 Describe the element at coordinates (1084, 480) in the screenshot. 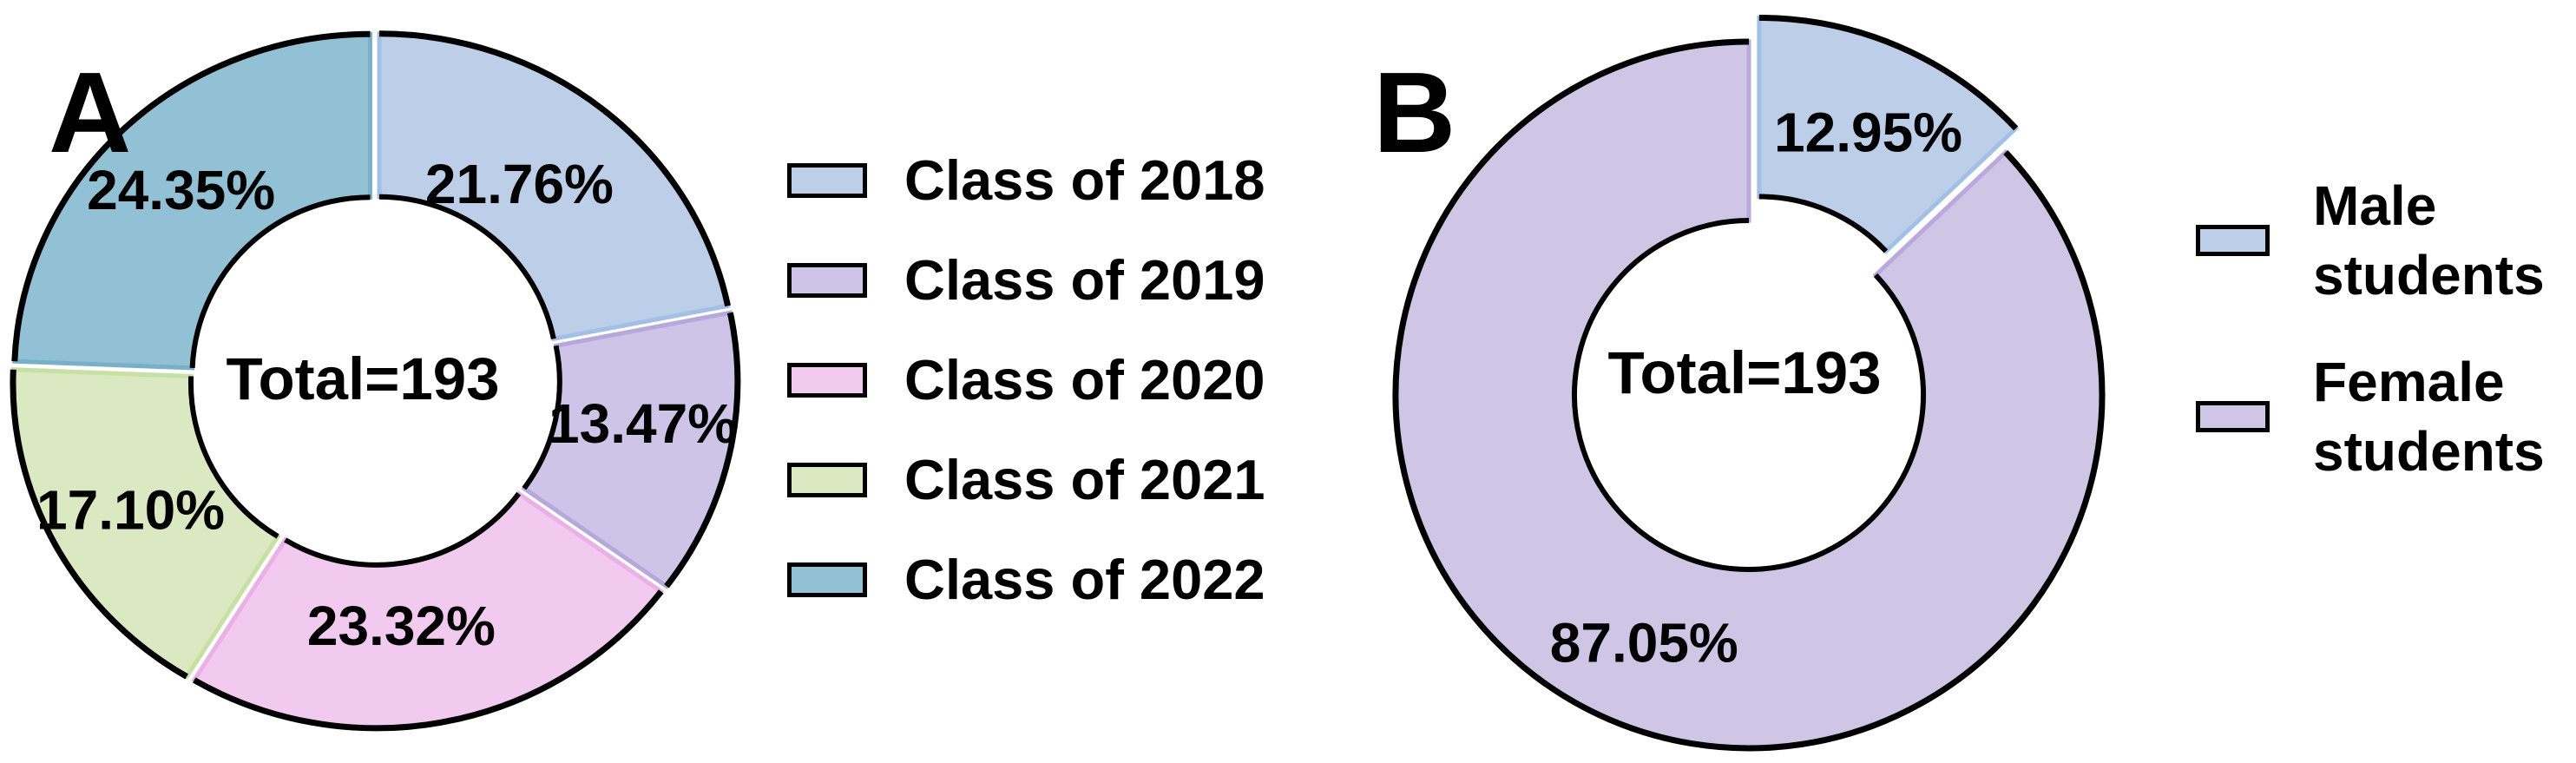

I see `legend-label-2021: Class of 2021` at that location.